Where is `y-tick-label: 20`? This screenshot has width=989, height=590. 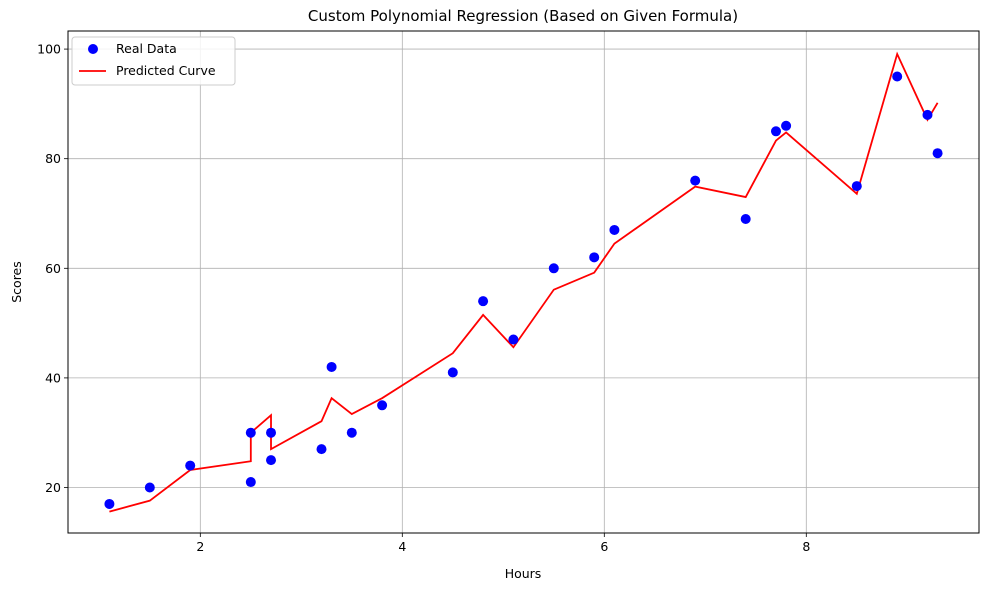 y-tick-label: 20 is located at coordinates (53, 487).